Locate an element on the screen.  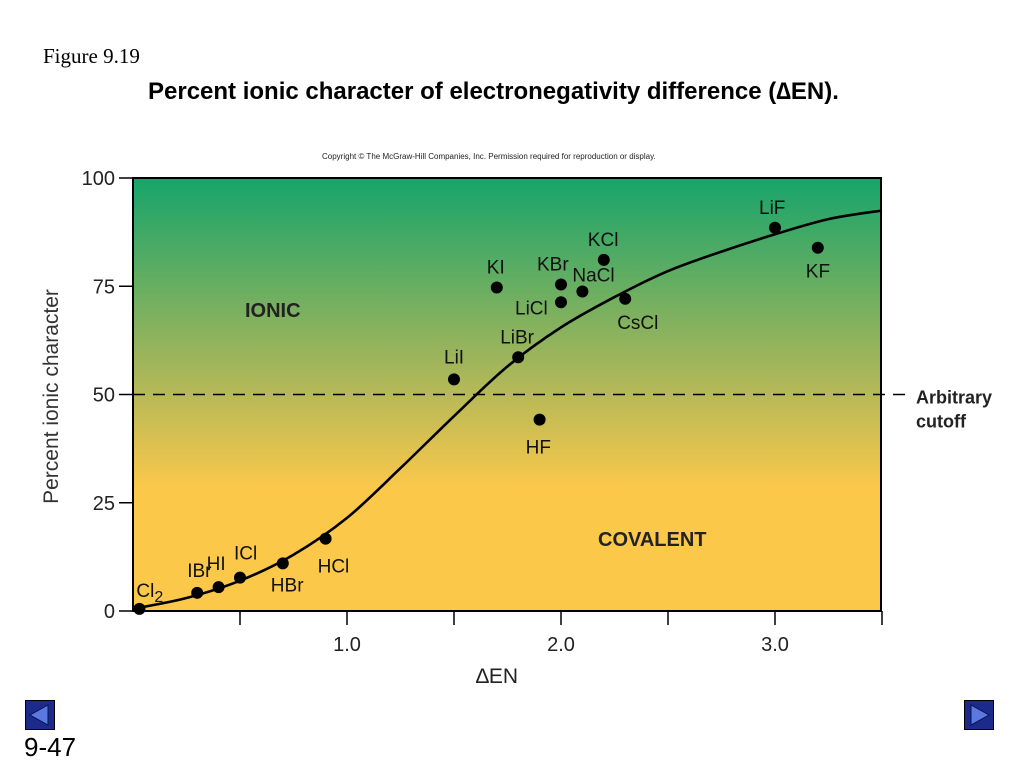
cutoff-label-line2: cutoff is located at coordinates (941, 422).